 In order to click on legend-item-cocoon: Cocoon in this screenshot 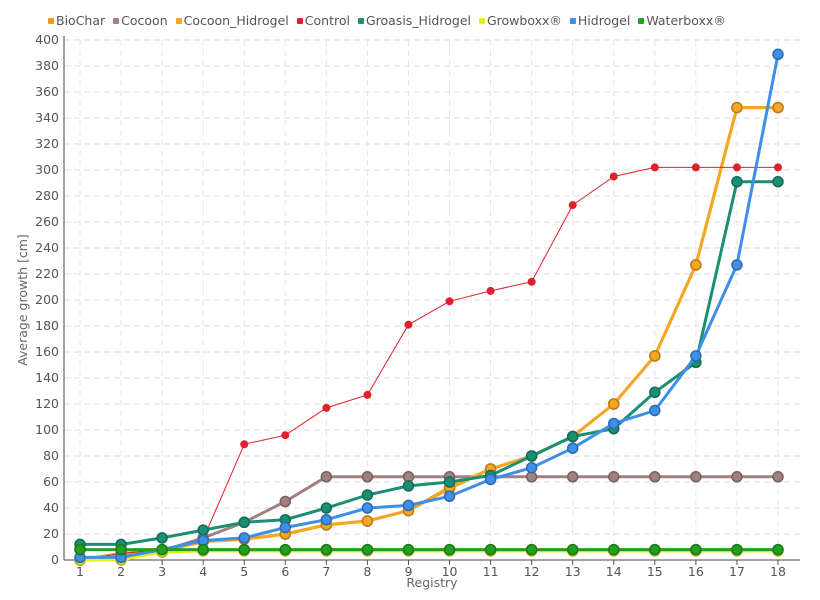, I will do `click(140, 20)`.